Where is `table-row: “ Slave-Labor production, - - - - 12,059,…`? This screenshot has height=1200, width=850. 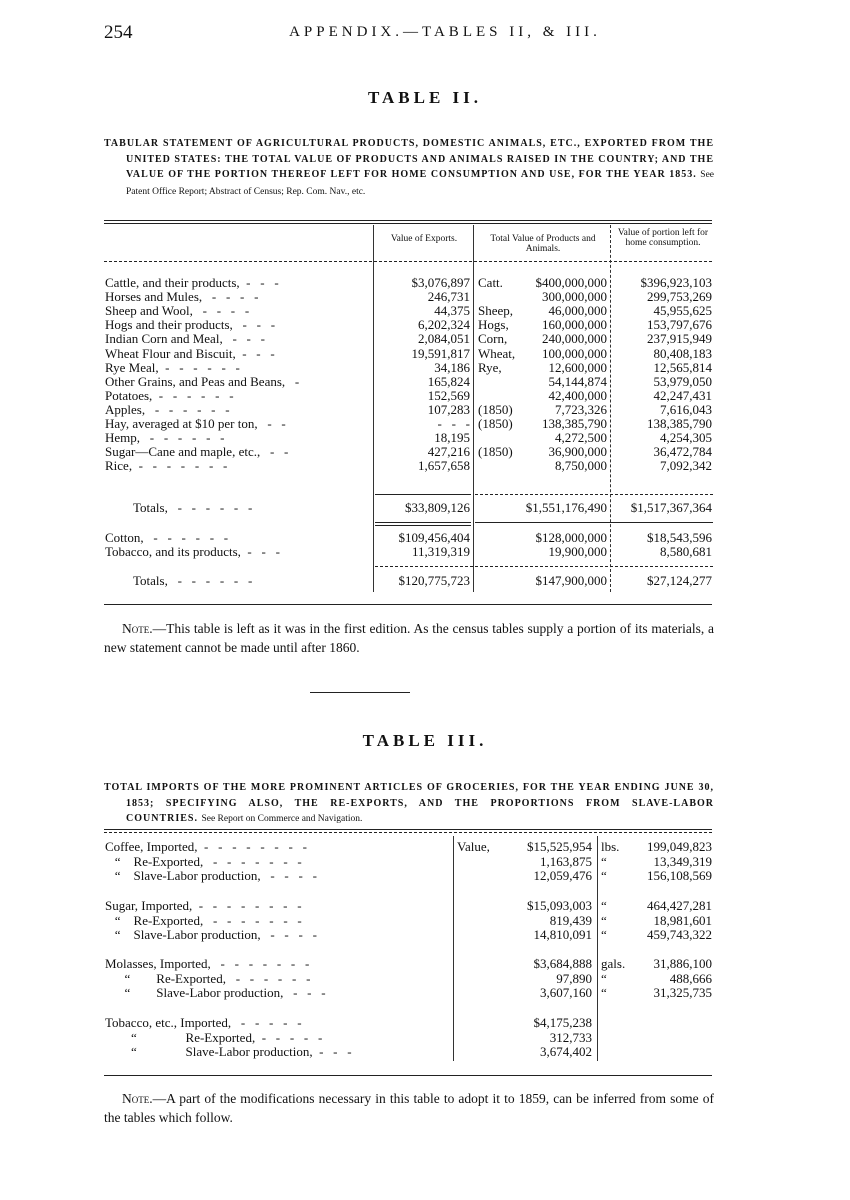 table-row: “ Slave-Labor production, - - - - 12,059,… is located at coordinates (425, 876).